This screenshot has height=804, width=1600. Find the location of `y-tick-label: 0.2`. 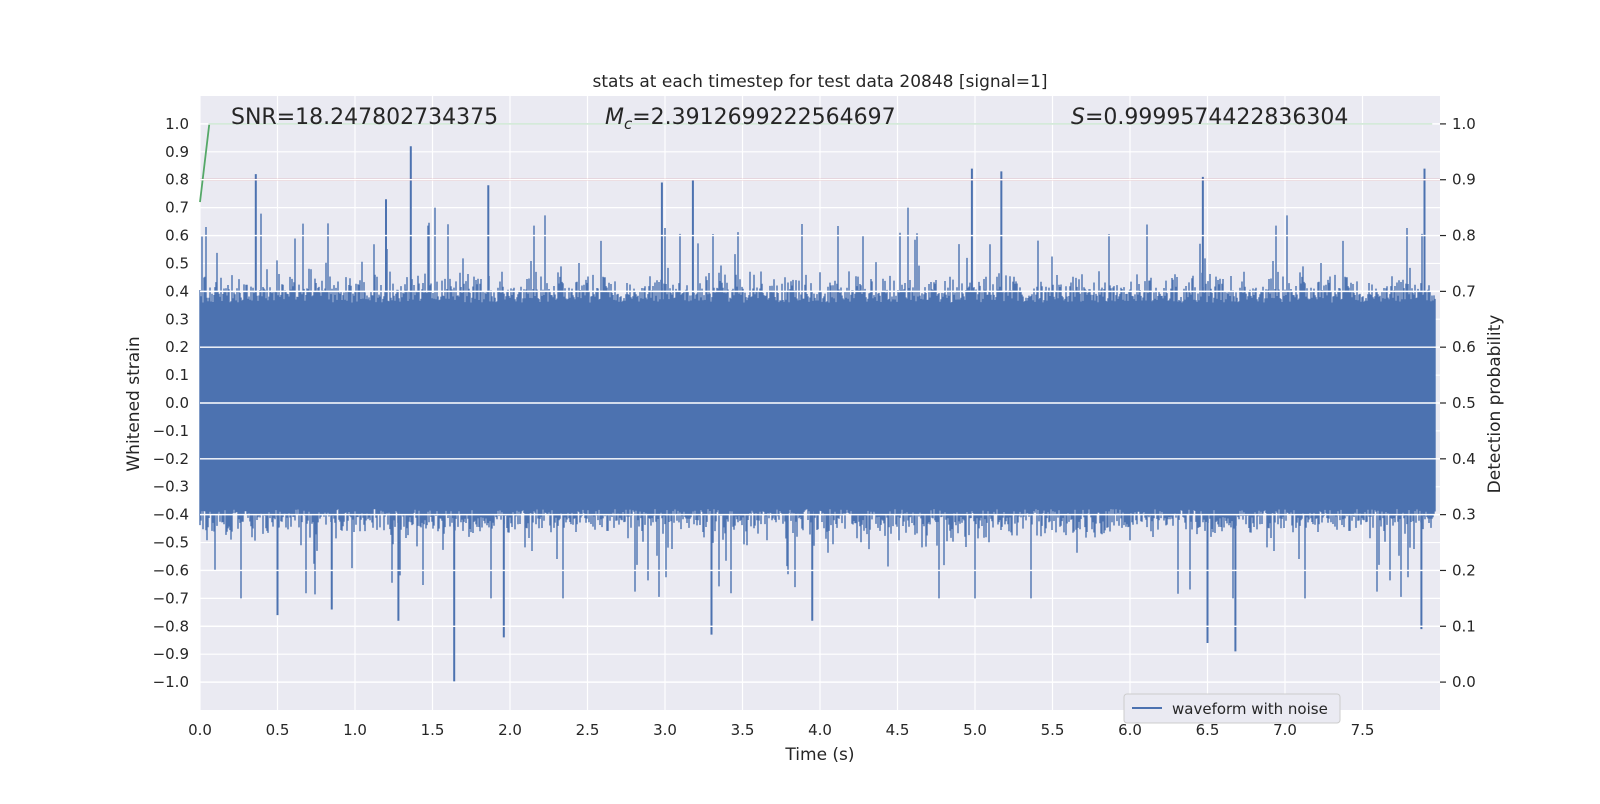

y-tick-label: 0.2 is located at coordinates (177, 347).